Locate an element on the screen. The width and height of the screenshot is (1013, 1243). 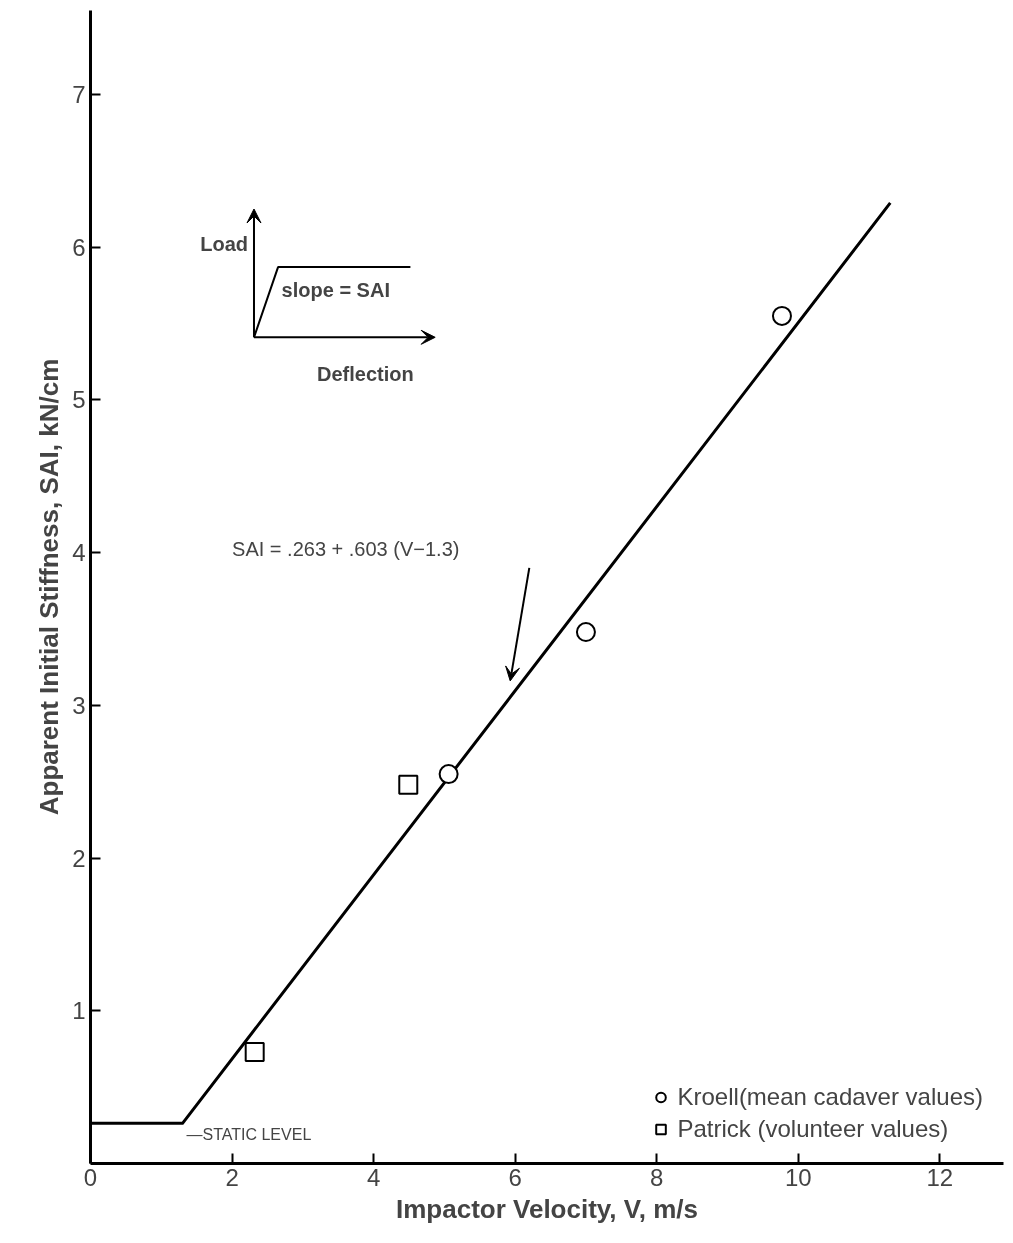
x-tick-label: 10 is located at coordinates (798, 1177).